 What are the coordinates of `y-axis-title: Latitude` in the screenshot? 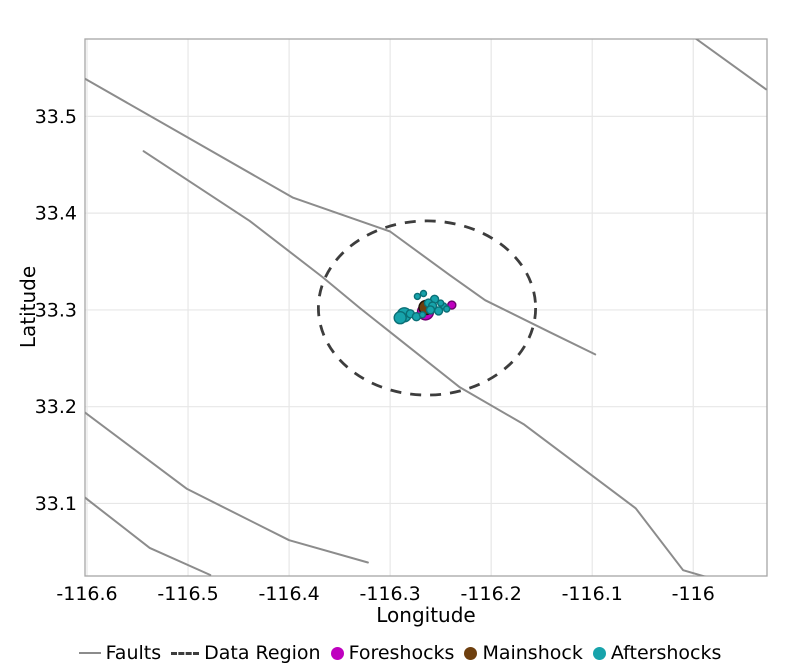 It's located at (28, 307).